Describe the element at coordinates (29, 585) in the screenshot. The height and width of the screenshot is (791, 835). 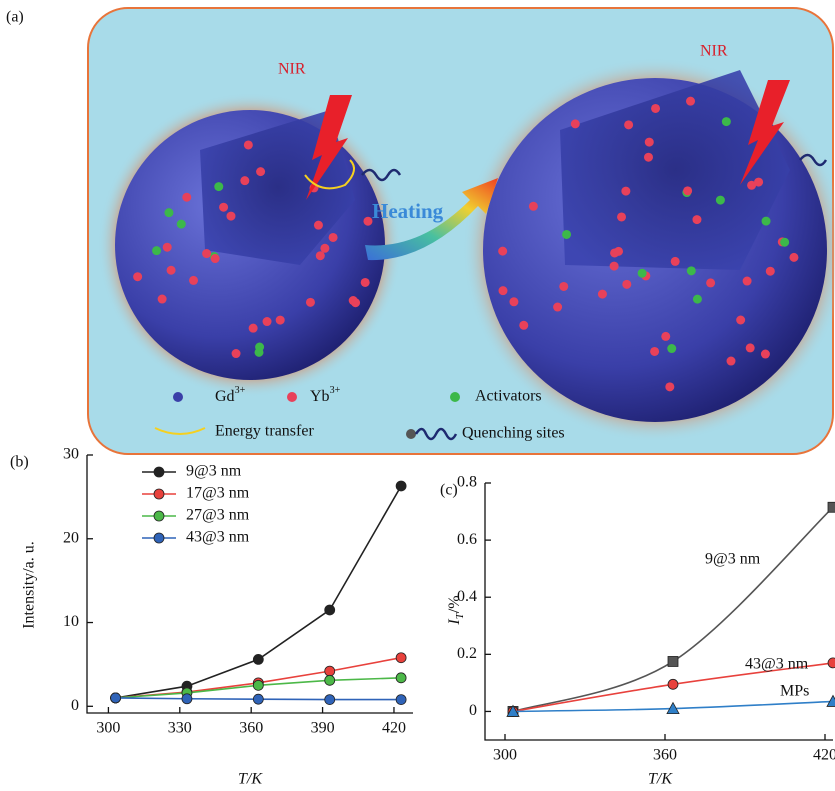
I see `y-axis-label: Intensity/a. u.` at that location.